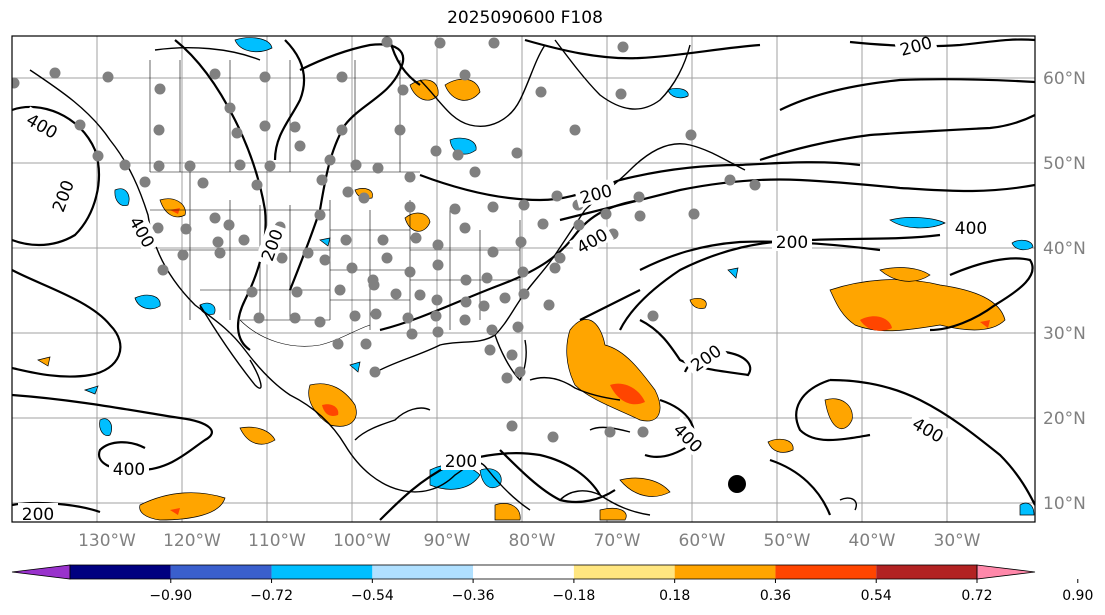 The image size is (1105, 615). What do you see at coordinates (1064, 419) in the screenshot?
I see `latitude-label: 20°N` at bounding box center [1064, 419].